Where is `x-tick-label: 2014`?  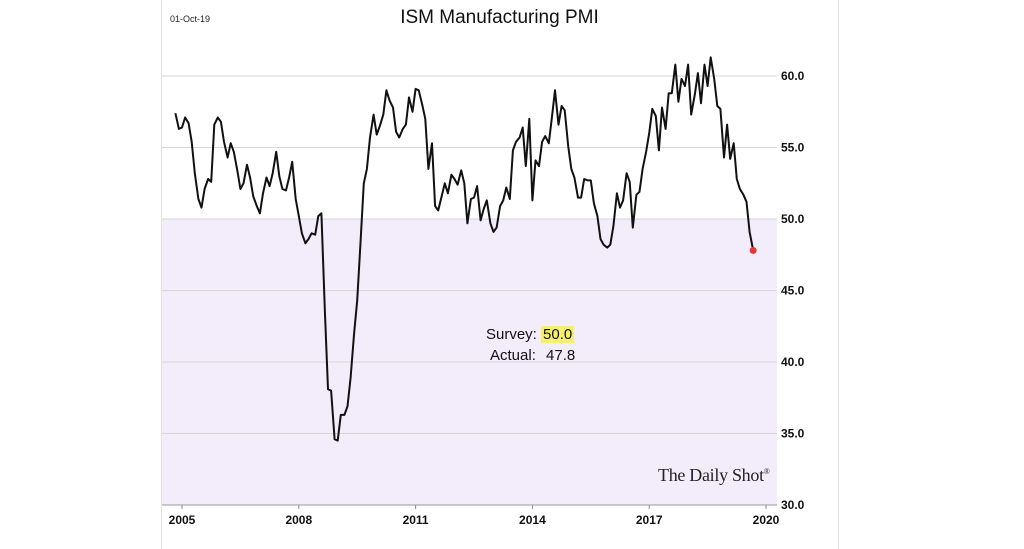 x-tick-label: 2014 is located at coordinates (532, 520).